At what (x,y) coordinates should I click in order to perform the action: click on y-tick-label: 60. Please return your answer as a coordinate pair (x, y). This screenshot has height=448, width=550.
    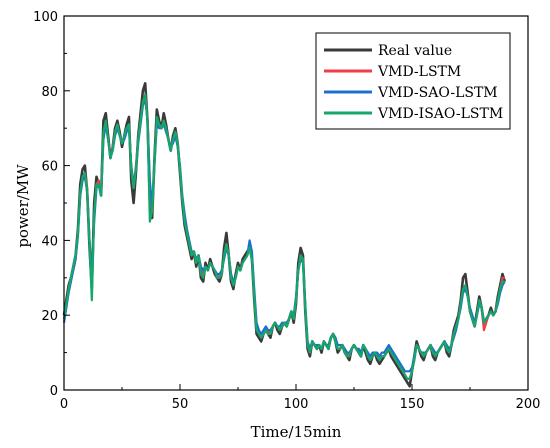
    Looking at the image, I should click on (49, 167).